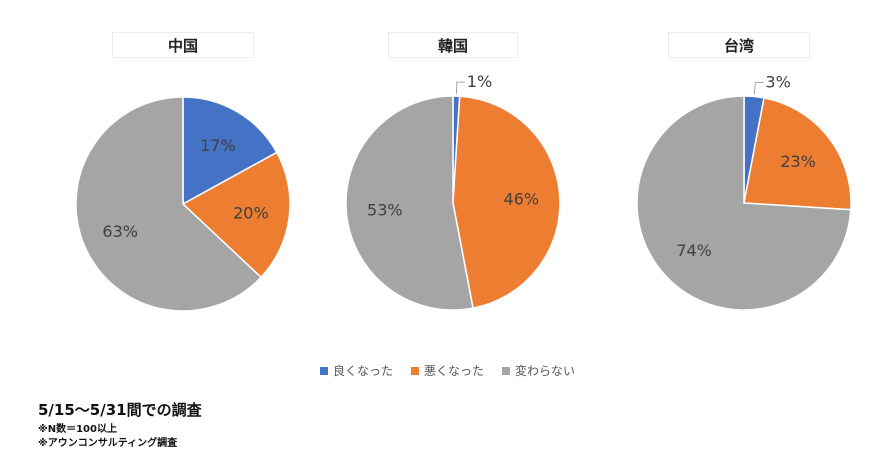  What do you see at coordinates (758, 88) in the screenshot?
I see `leader-line-taiwan-good` at bounding box center [758, 88].